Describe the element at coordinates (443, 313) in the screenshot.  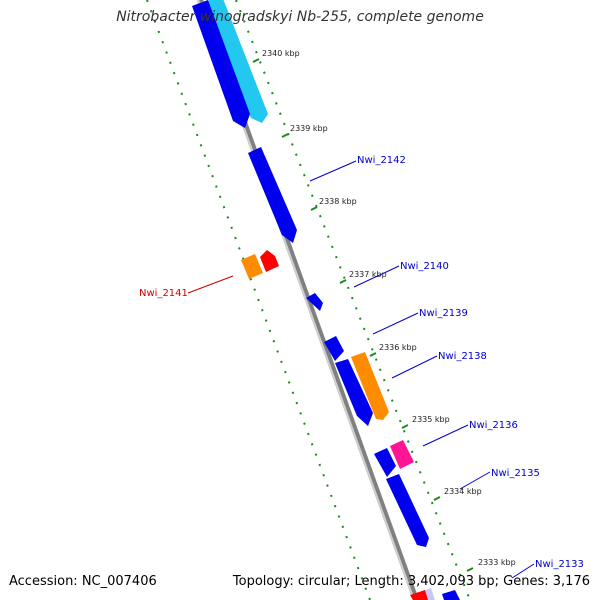
I see `label-nwi-2139: Nwi_2139` at that location.